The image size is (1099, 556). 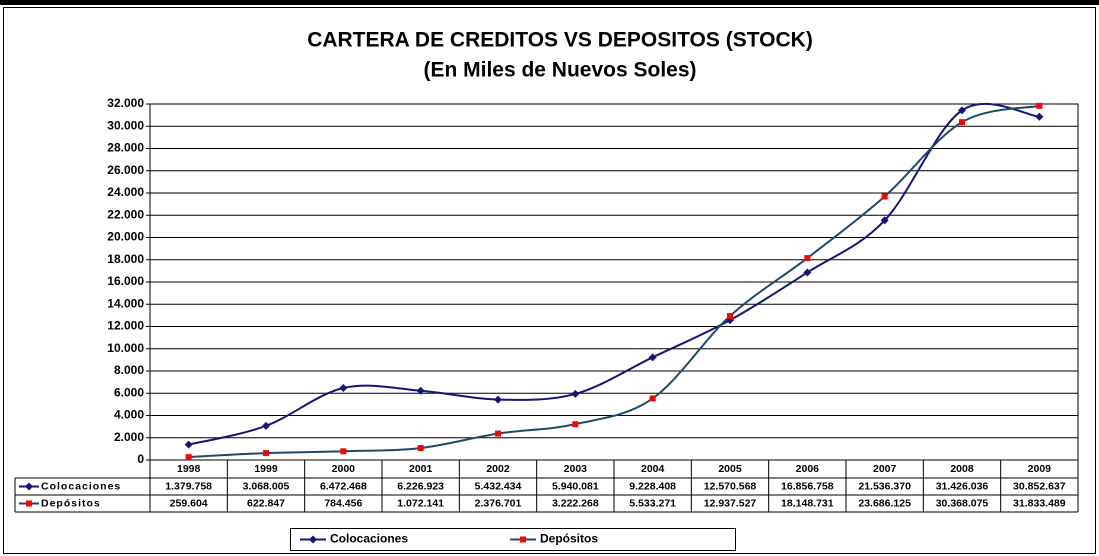 What do you see at coordinates (560, 40) in the screenshot?
I see `chart-title: CARTERA DE CREDITOS VS DEPOSITOS (STOCK)` at bounding box center [560, 40].